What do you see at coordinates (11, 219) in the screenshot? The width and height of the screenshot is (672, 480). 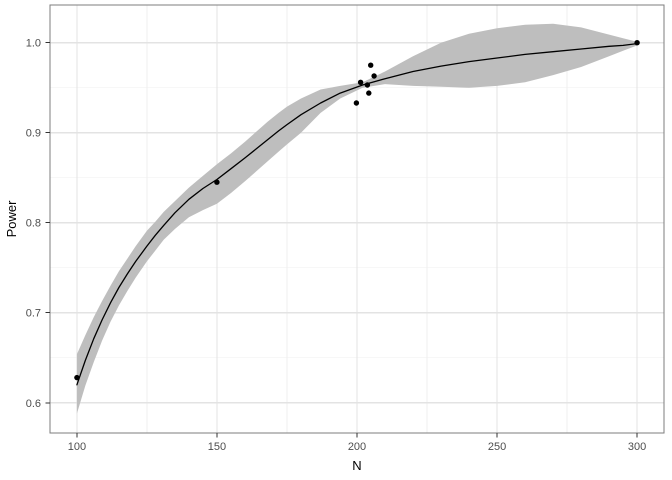 I see `y-axis-title: Power` at bounding box center [11, 219].